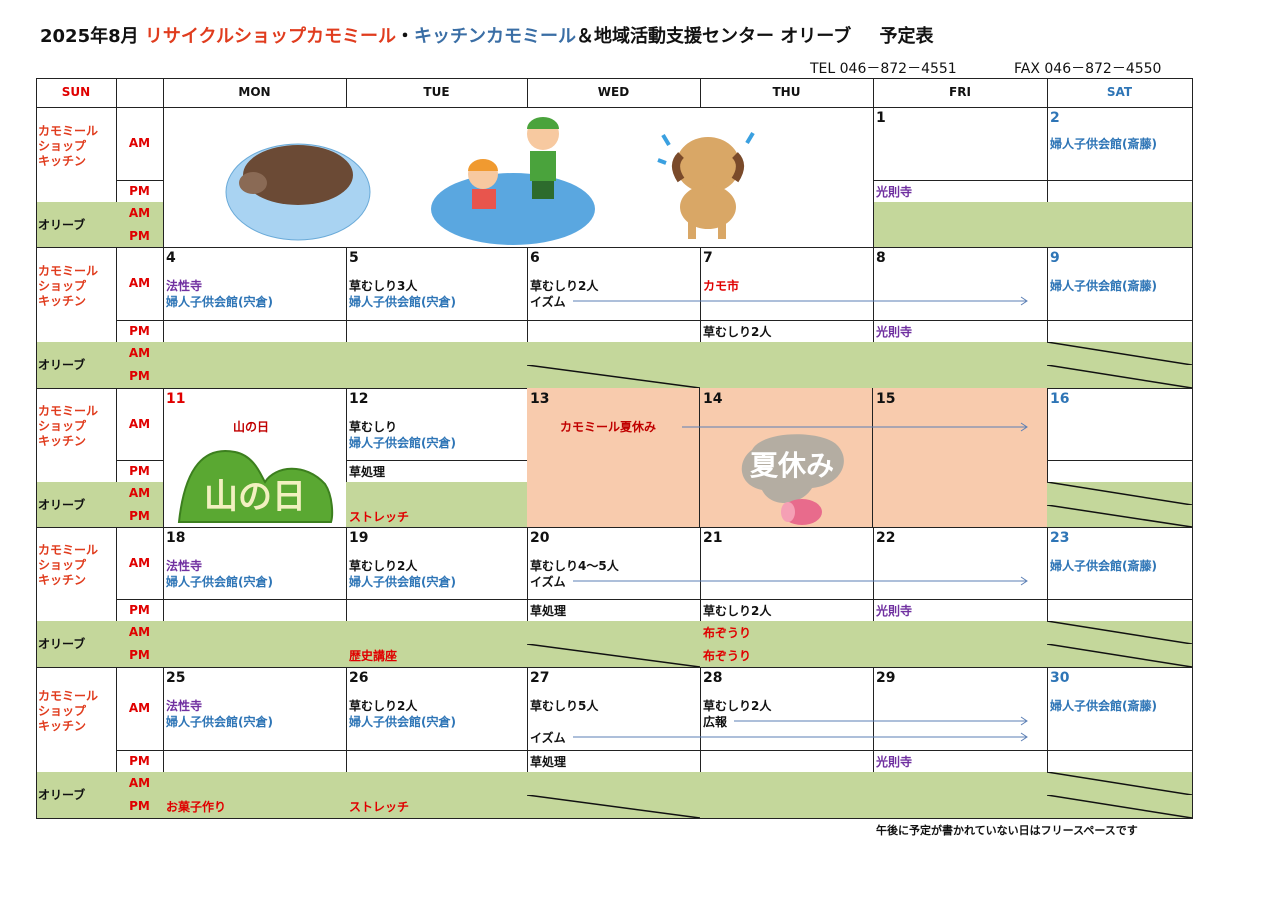  What do you see at coordinates (535, 258) in the screenshot?
I see `date-number: 6` at bounding box center [535, 258].